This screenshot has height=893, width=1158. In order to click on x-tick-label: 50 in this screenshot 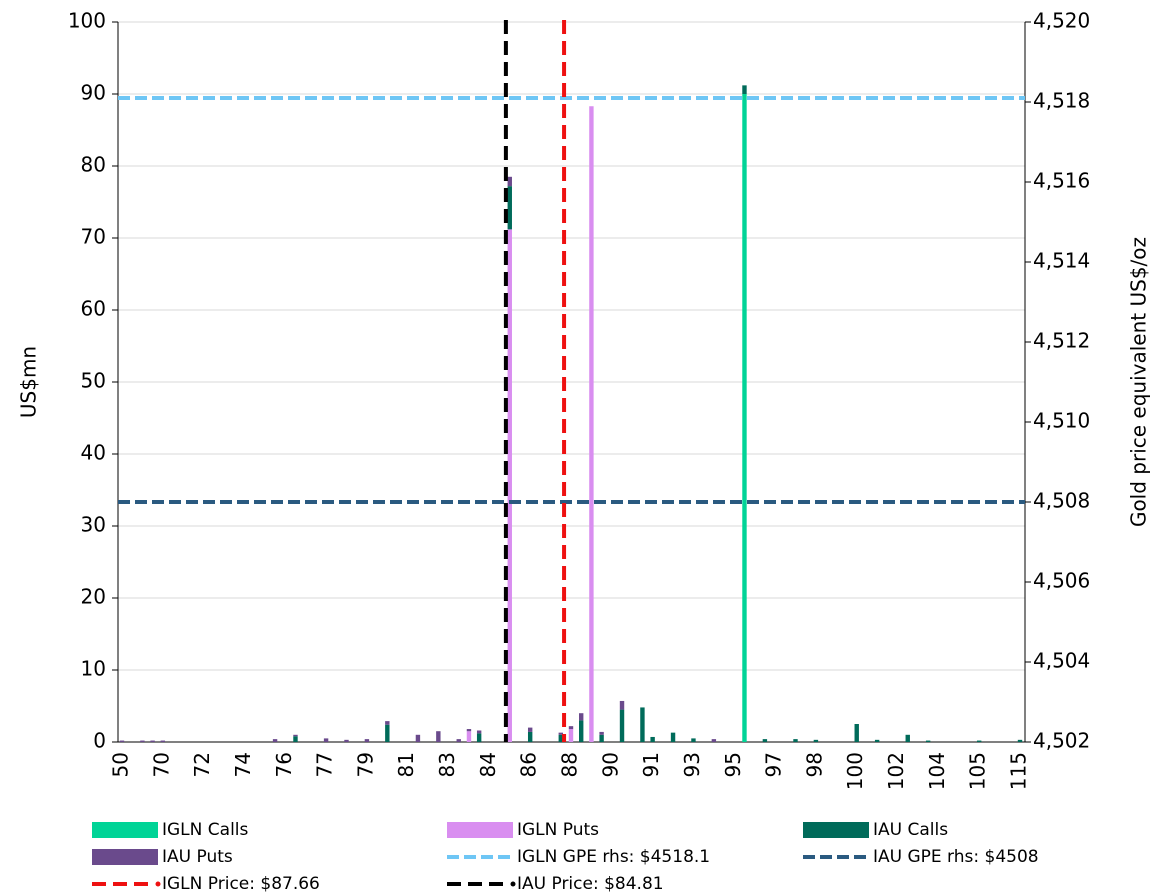, I will do `click(121, 764)`.